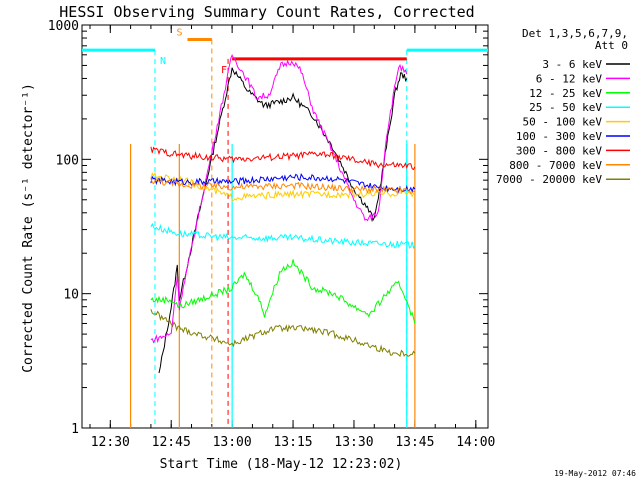 The image size is (640, 480). I want to click on legend-label: 800 - 7000 keV, so click(555, 165).